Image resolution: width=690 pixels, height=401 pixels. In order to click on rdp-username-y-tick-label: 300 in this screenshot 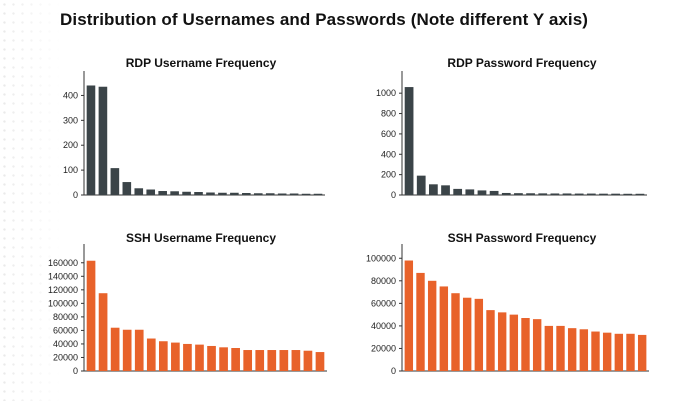, I will do `click(70, 120)`.